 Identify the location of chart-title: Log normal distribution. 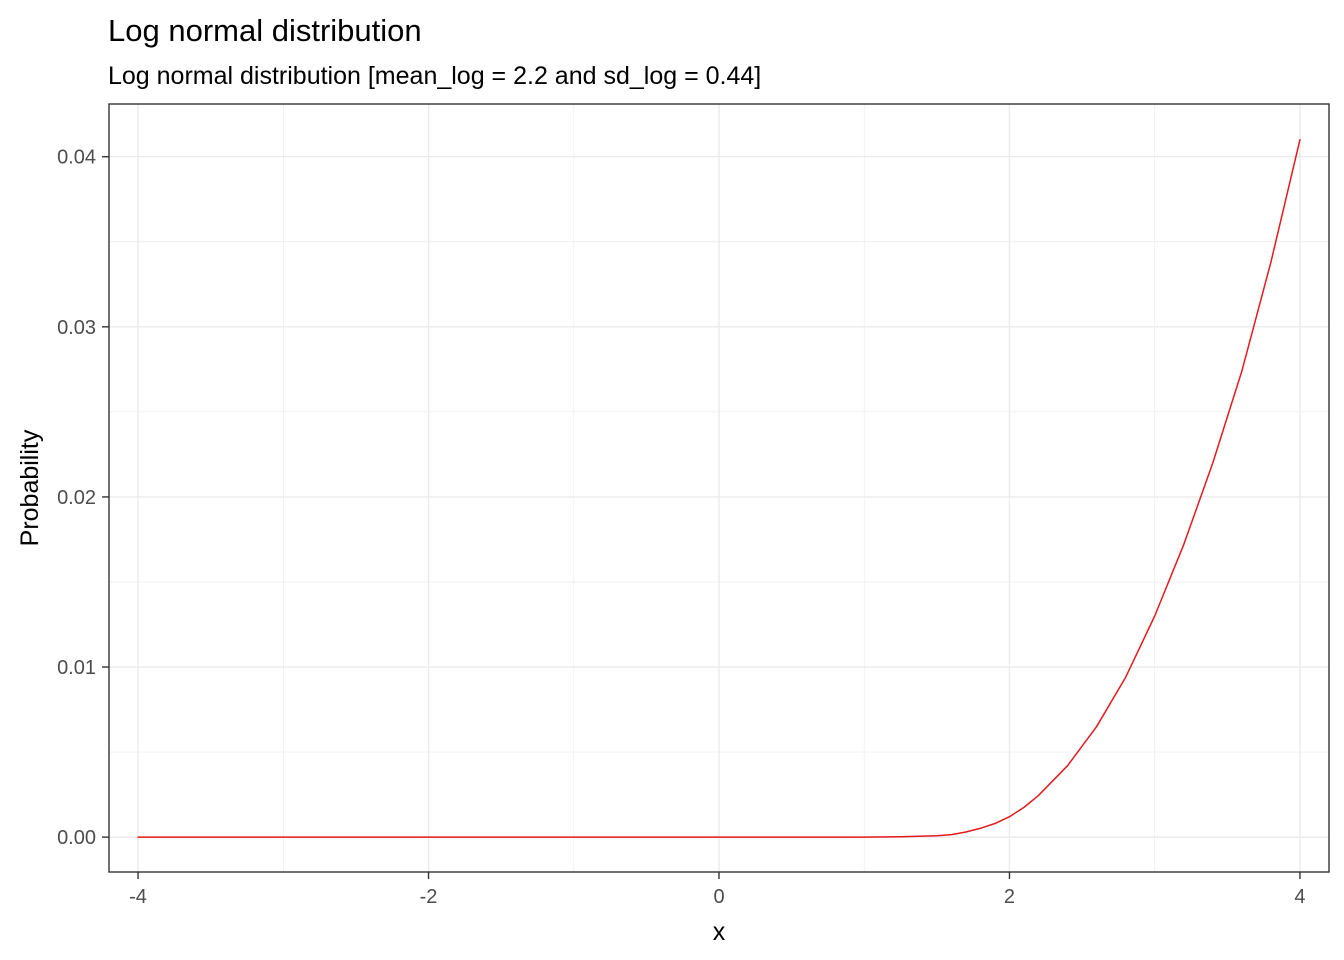
(265, 30).